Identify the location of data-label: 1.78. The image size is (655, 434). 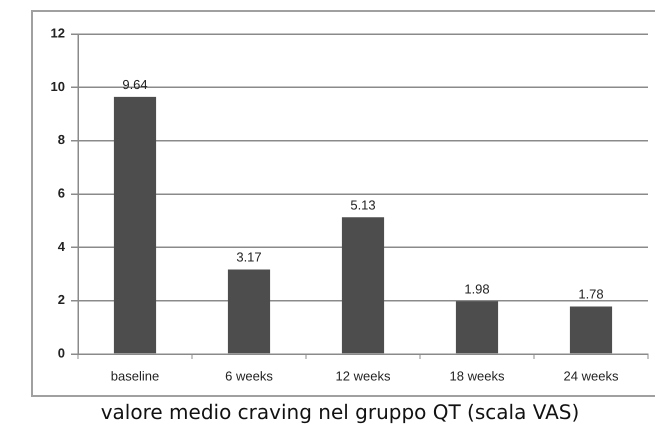
(591, 294).